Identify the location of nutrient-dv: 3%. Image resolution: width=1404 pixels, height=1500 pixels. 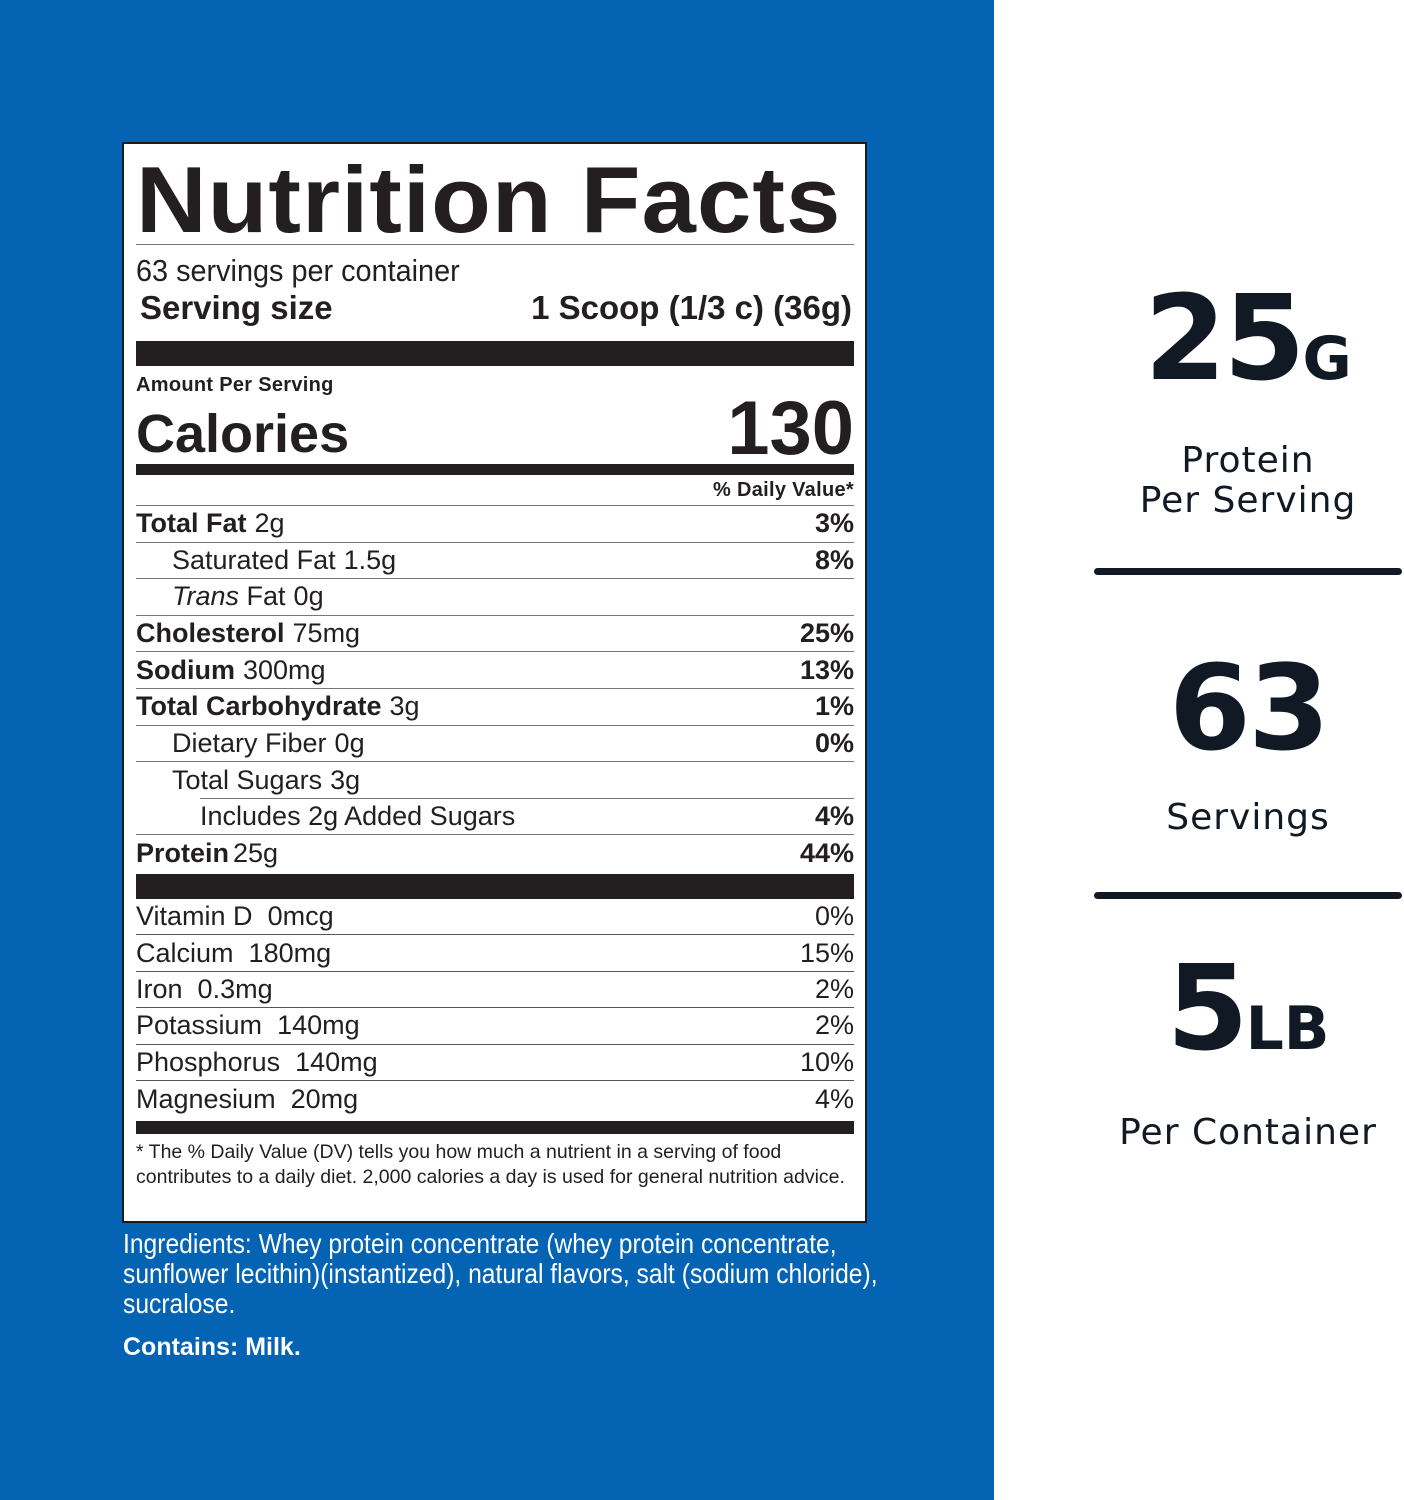
(834, 523).